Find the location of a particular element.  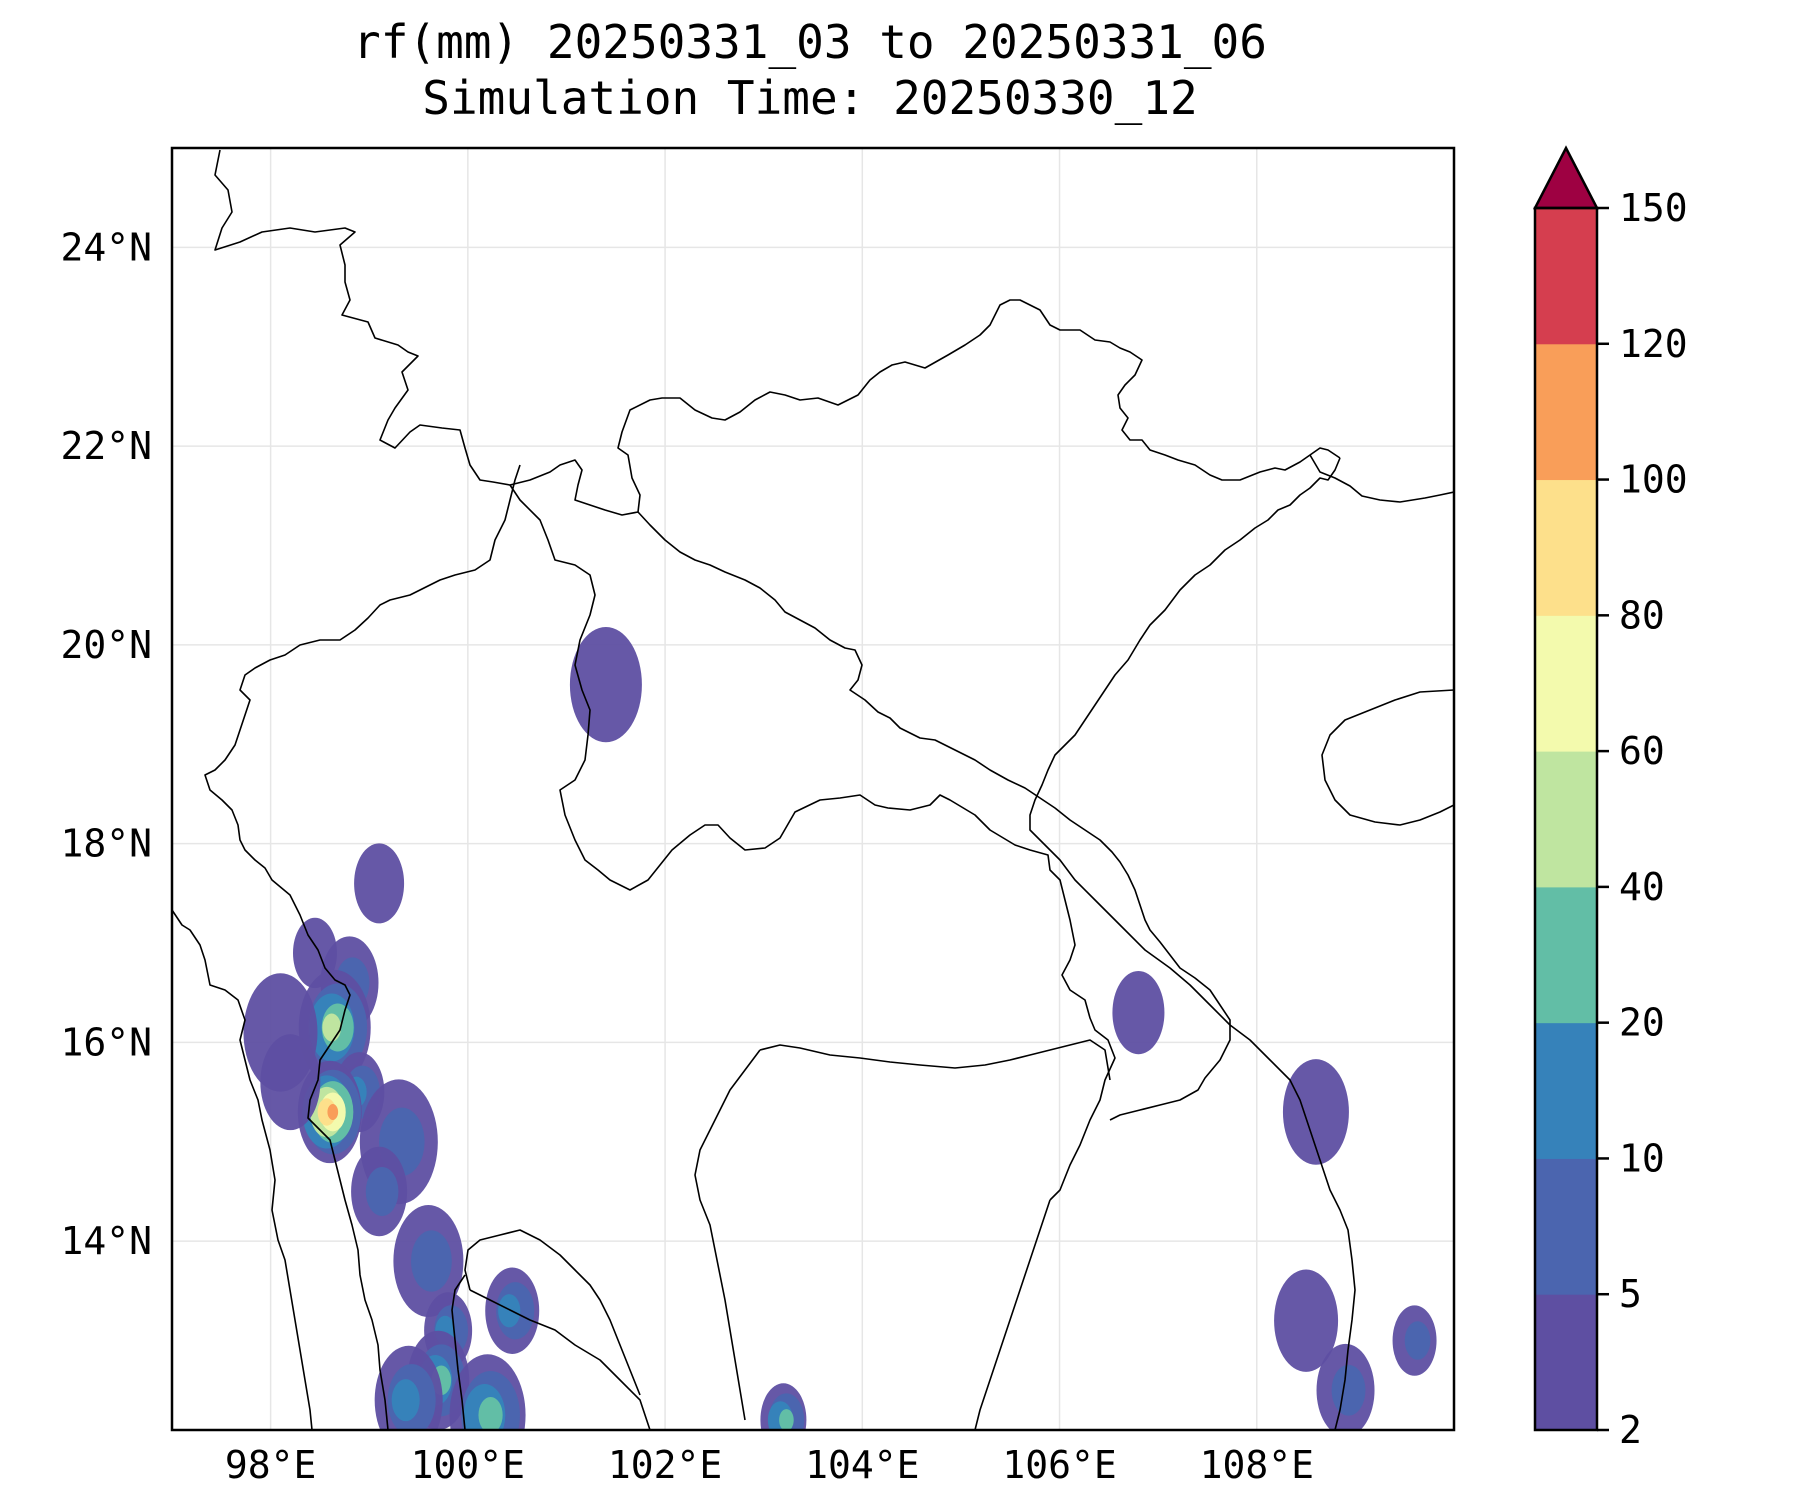

x-tick-label: 100°E is located at coordinates (468, 1465).